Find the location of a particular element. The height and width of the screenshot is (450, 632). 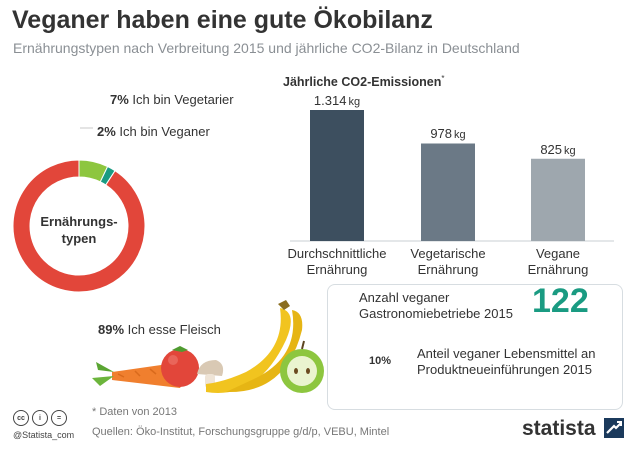

statista-logo-icon is located at coordinates (614, 428).